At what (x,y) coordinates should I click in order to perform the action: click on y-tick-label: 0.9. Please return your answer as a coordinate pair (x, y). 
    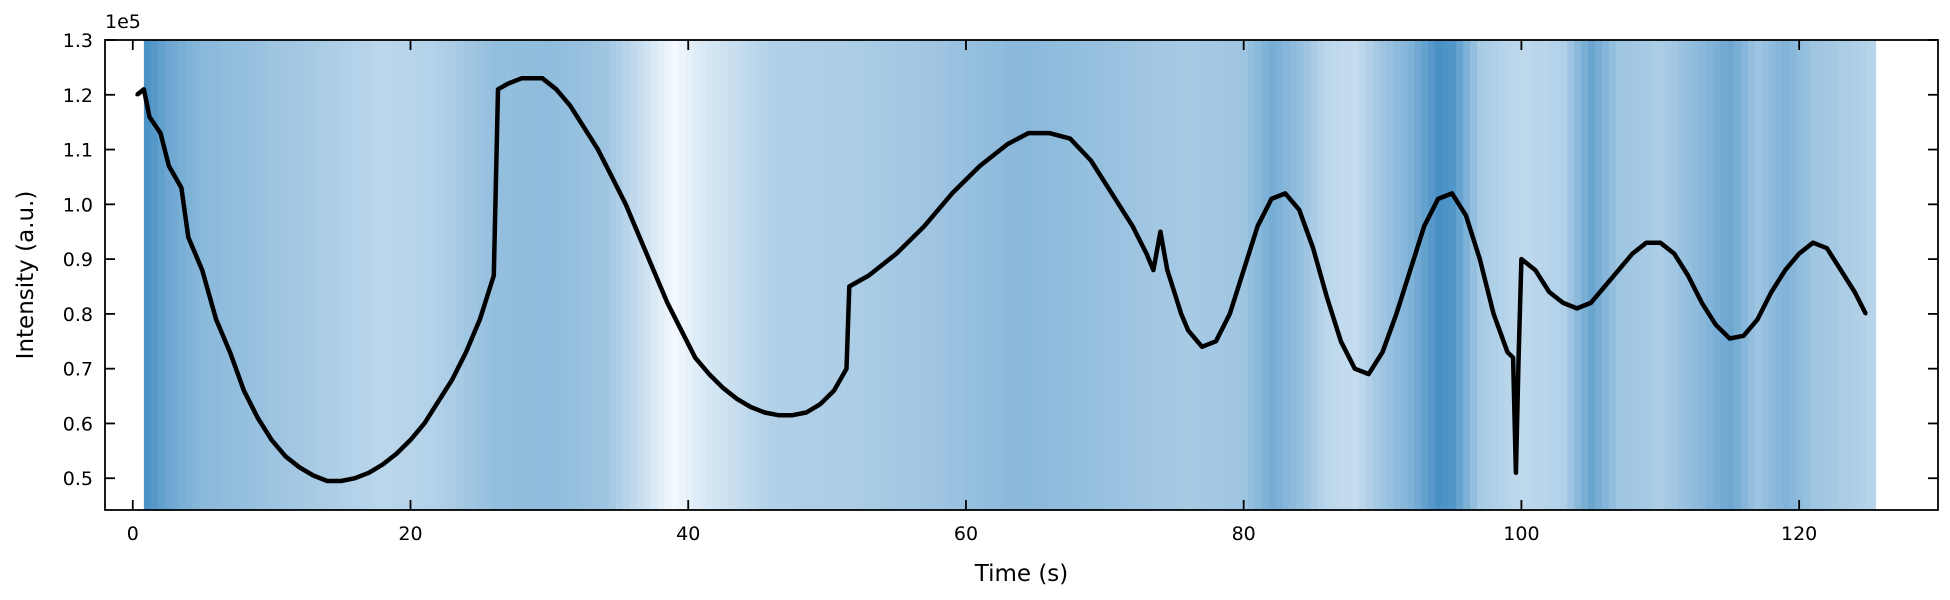
    Looking at the image, I should click on (78, 260).